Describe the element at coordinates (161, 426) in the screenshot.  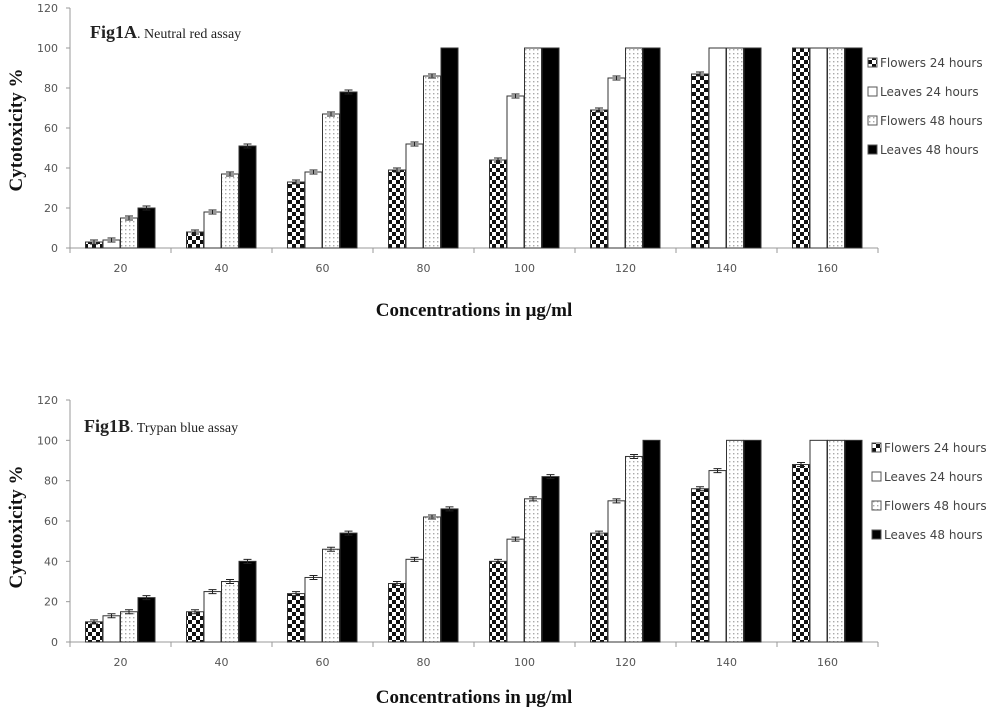
I see `chart-title: Fig1B. Trypan blue assay` at that location.